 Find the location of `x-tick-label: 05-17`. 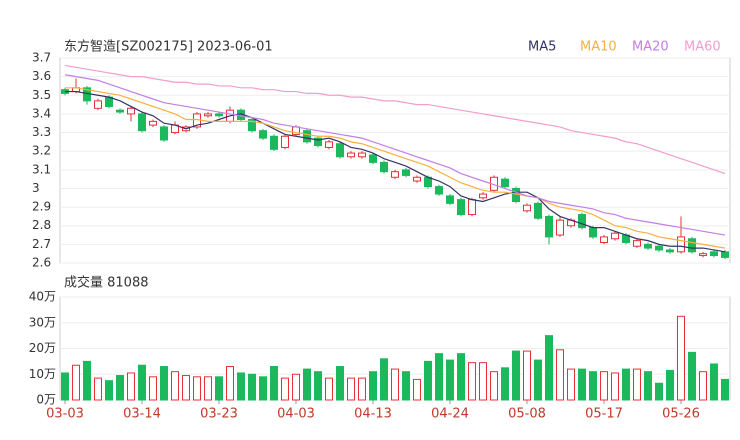

x-tick-label: 05-17 is located at coordinates (604, 414).